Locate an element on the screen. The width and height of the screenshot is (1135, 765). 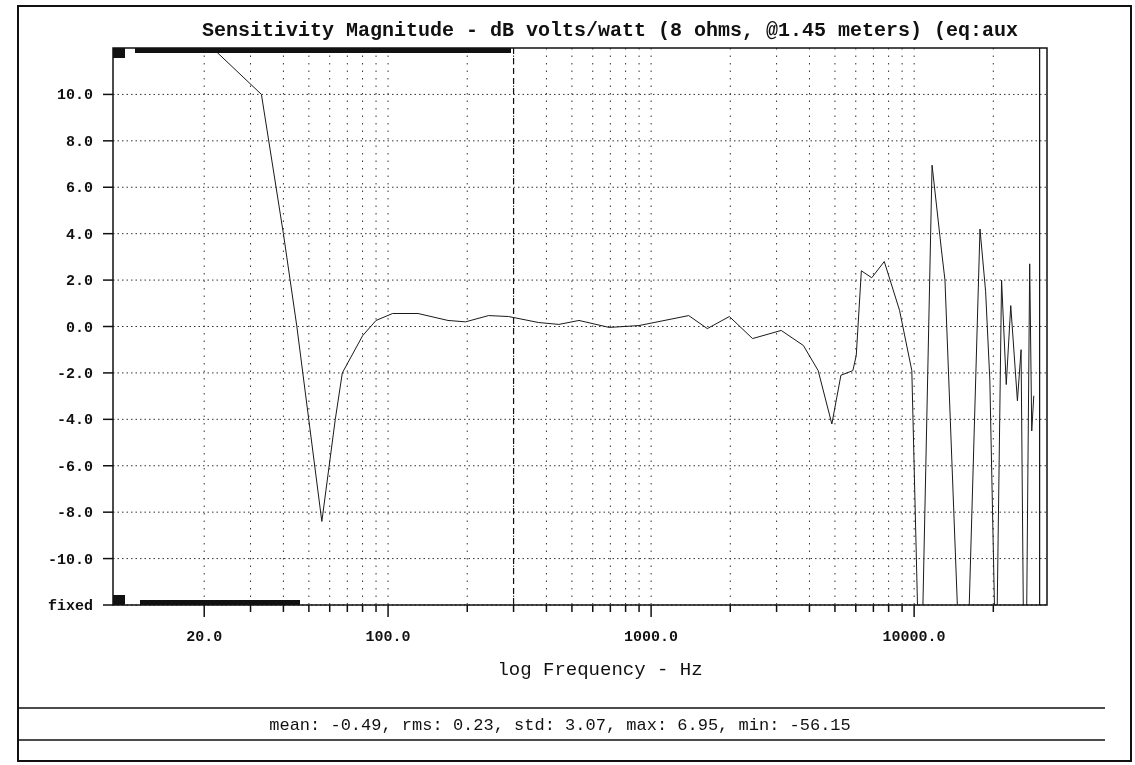
y-tick-label: 2.0 is located at coordinates (79, 282).